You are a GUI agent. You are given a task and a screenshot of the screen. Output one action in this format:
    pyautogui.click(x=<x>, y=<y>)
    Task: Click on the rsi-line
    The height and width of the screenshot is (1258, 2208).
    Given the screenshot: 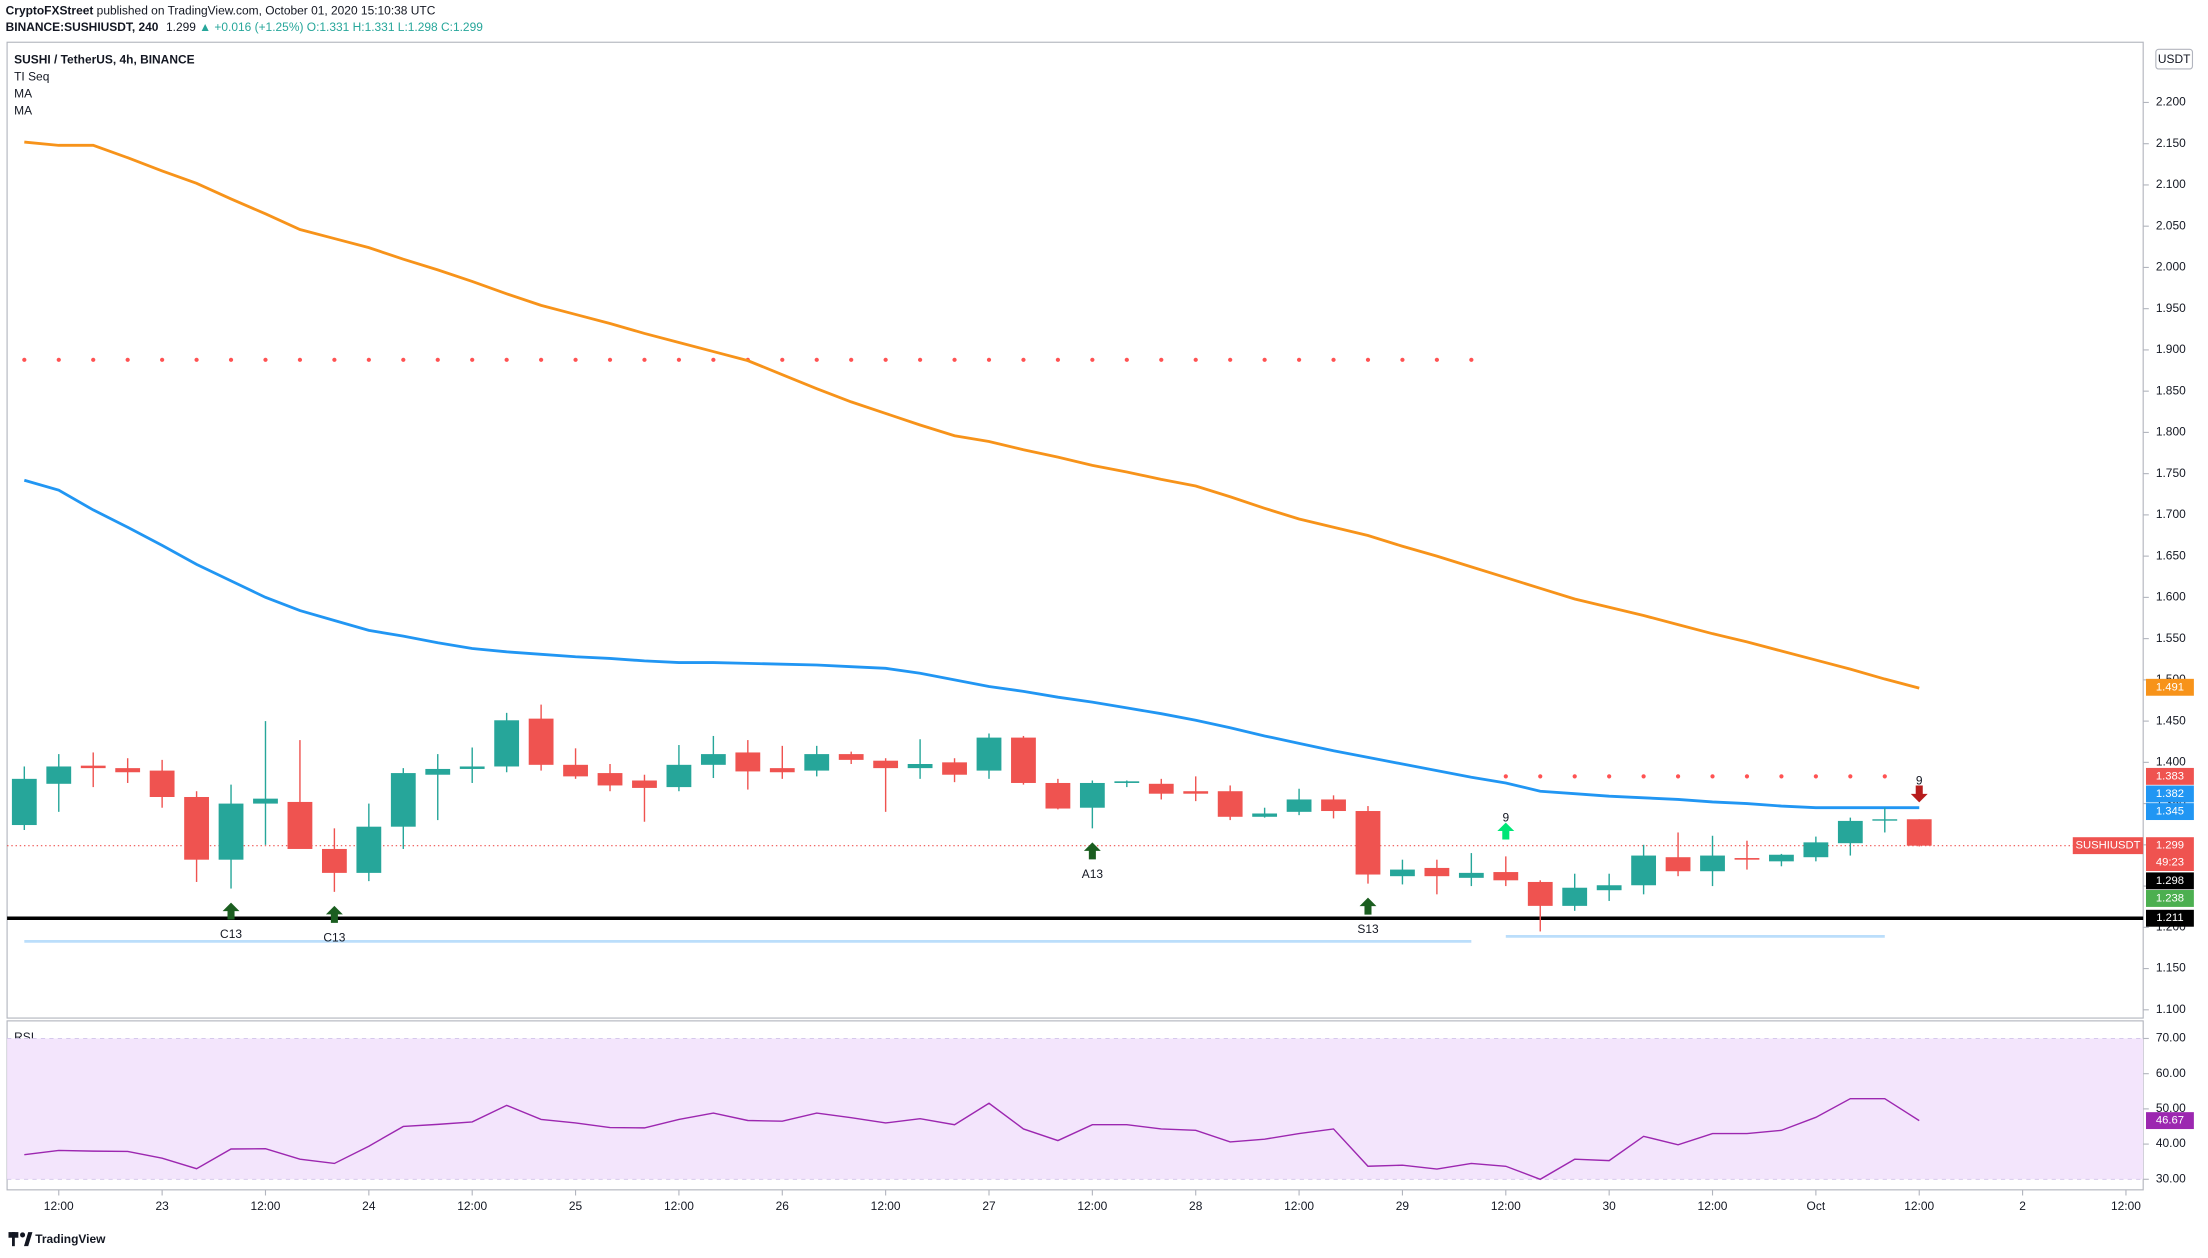 What is the action you would take?
    pyautogui.click(x=972, y=1139)
    